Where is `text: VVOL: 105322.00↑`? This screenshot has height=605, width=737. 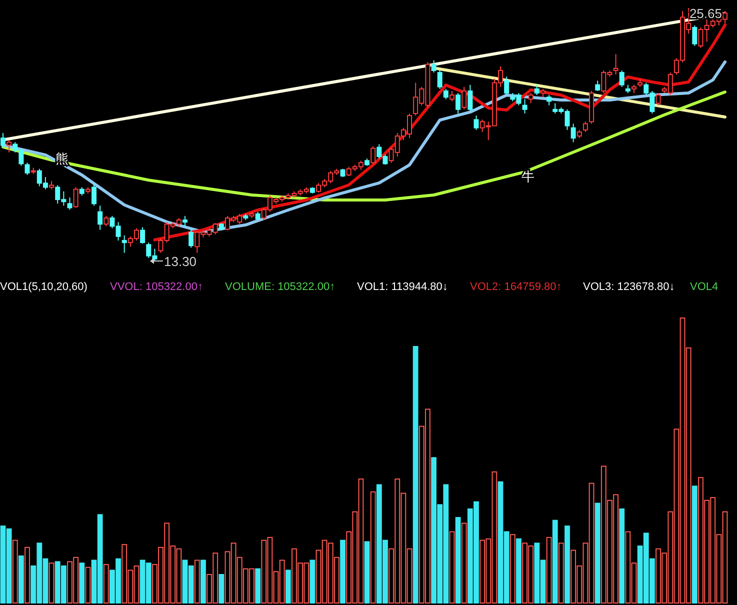 text: VVOL: 105322.00↑ is located at coordinates (156, 287).